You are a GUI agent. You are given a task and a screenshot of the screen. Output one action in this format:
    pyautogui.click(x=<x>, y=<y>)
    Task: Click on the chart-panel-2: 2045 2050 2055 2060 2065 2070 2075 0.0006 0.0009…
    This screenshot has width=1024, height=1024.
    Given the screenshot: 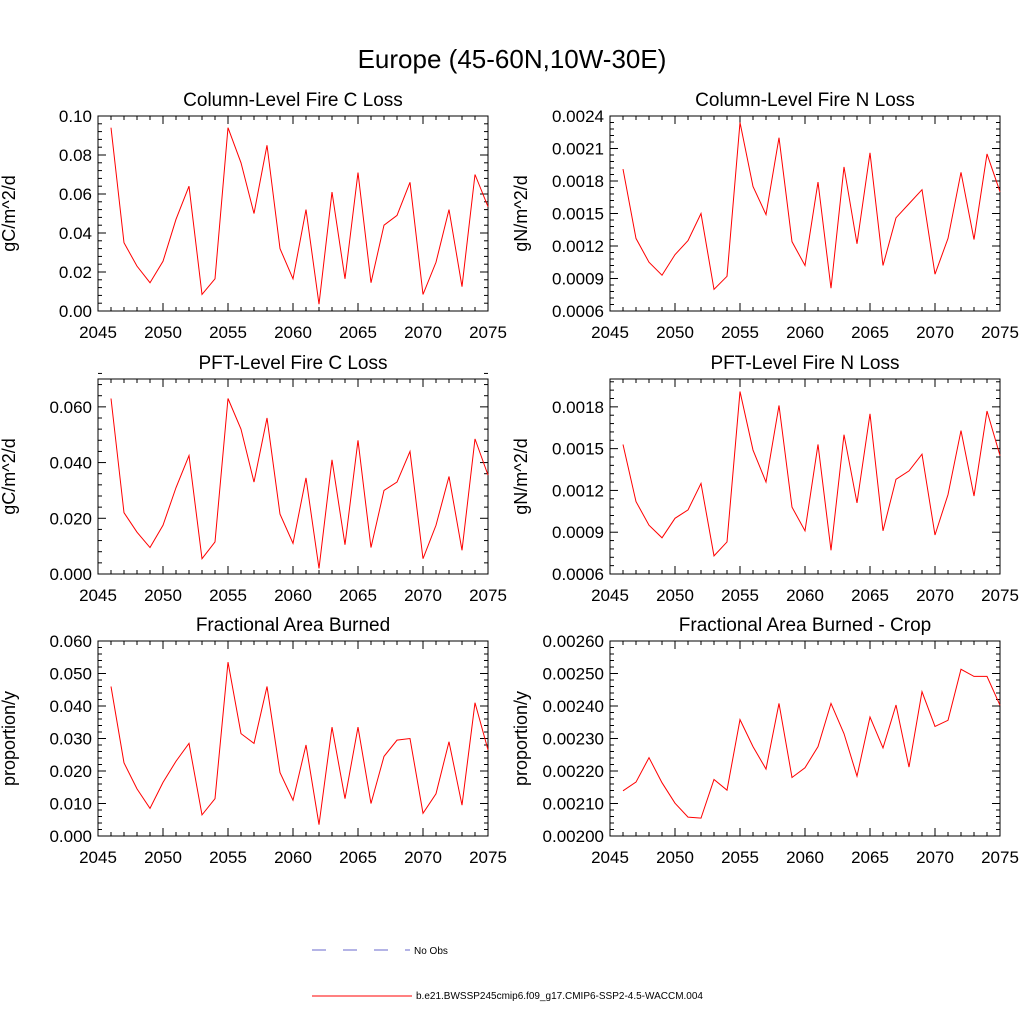 What is the action you would take?
    pyautogui.click(x=765, y=216)
    